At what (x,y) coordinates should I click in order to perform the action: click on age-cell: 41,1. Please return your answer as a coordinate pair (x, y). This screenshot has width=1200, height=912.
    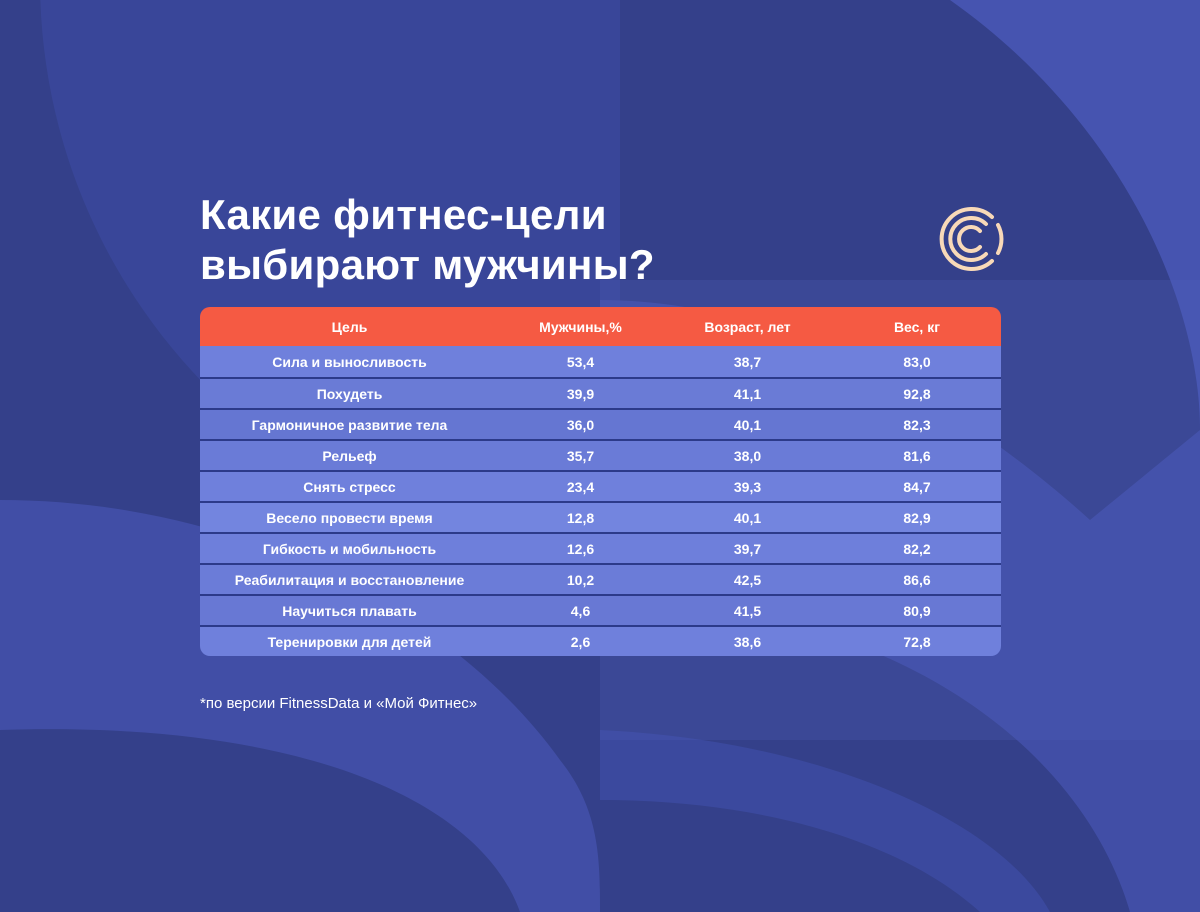
    Looking at the image, I should click on (747, 393).